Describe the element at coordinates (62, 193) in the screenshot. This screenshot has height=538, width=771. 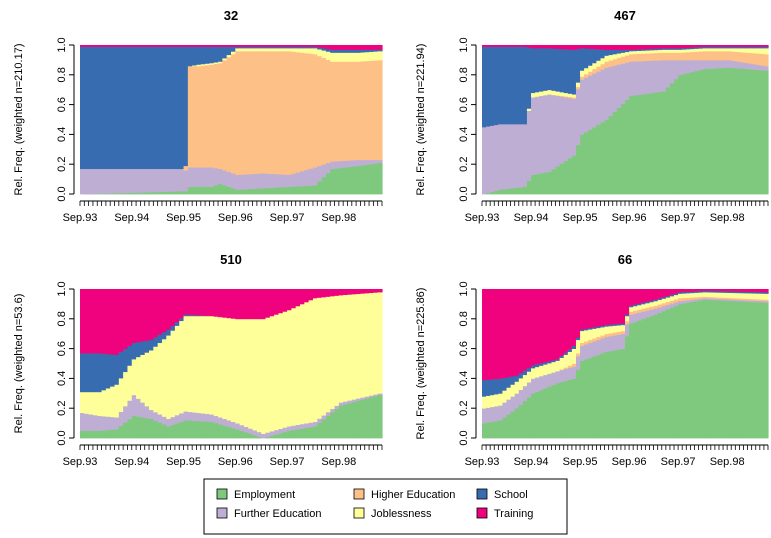
I see `y-tick-label: 0.0` at that location.